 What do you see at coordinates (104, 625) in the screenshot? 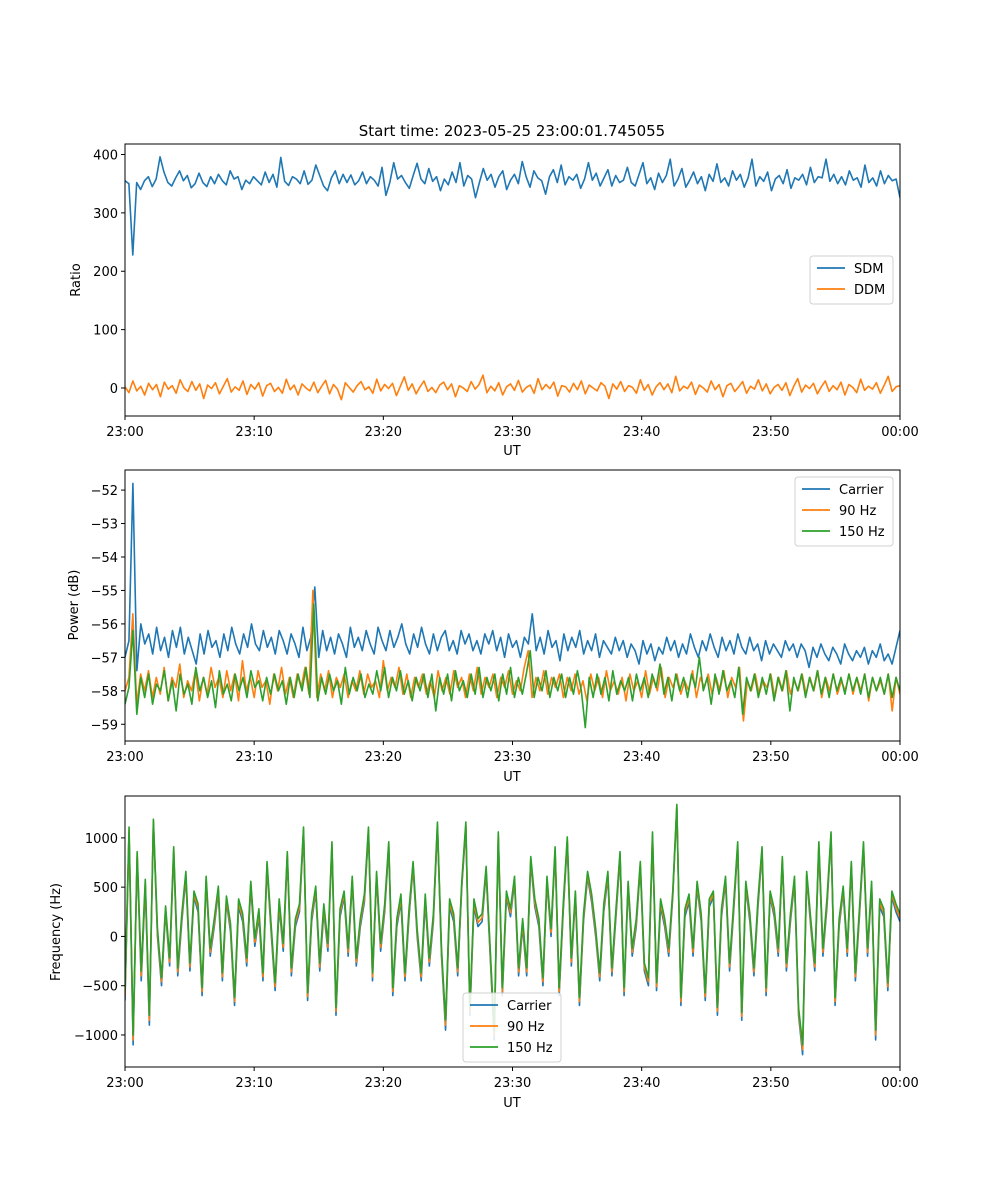
I see `y-tick-label: −56` at bounding box center [104, 625].